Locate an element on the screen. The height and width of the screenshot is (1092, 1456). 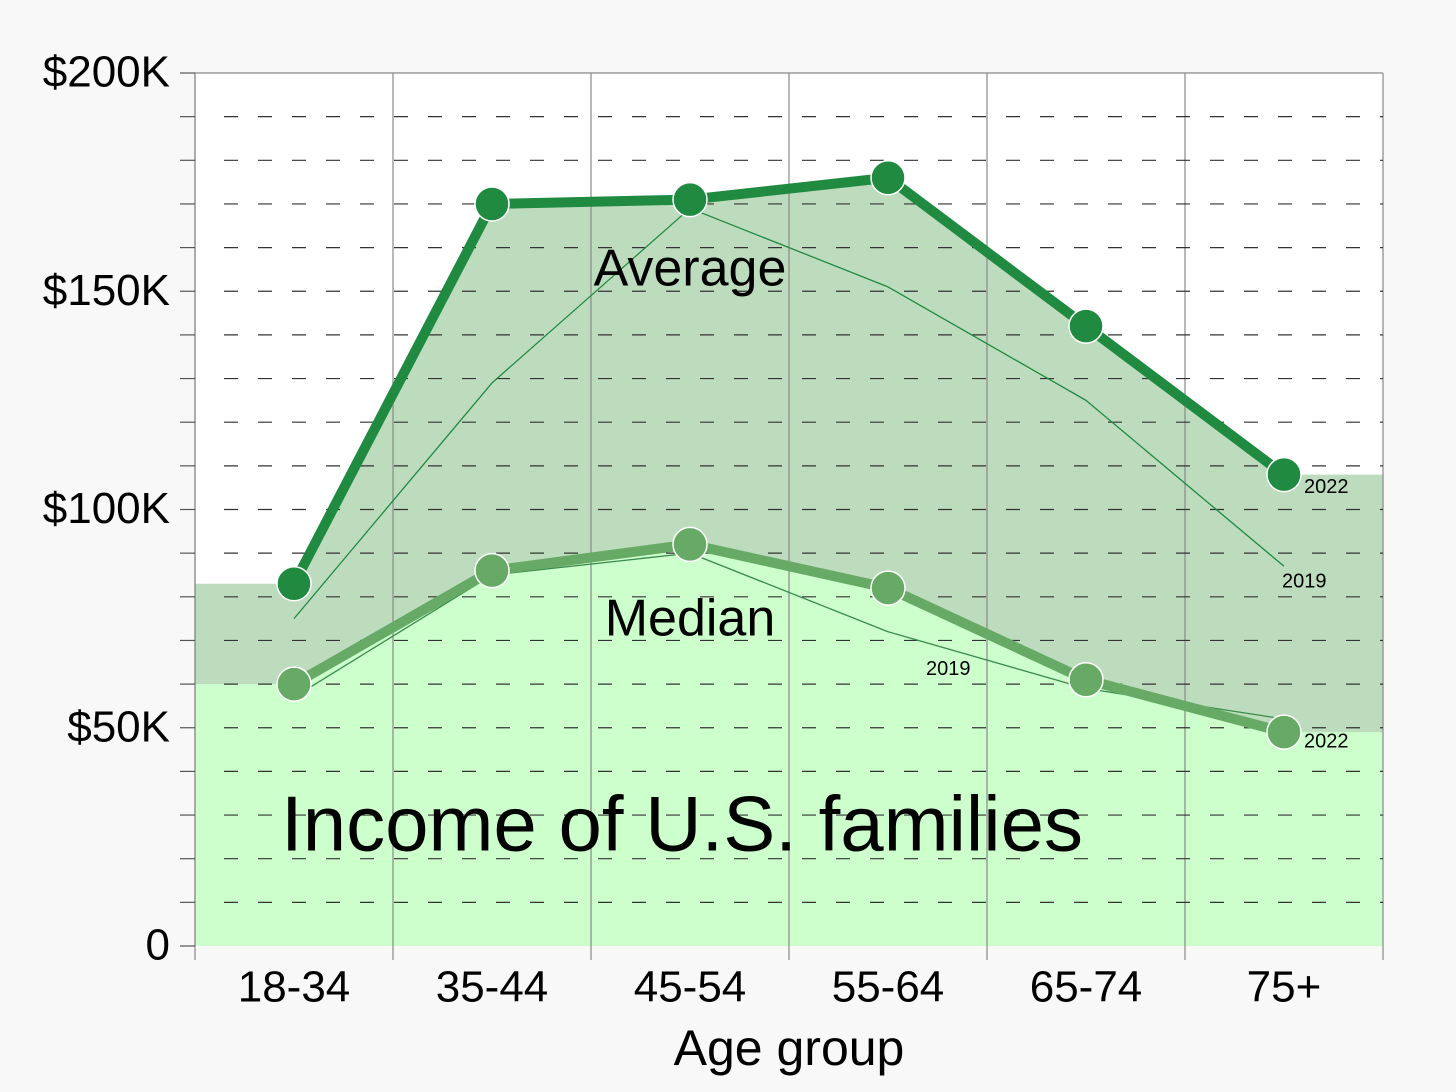
annotation: Median is located at coordinates (690, 619).